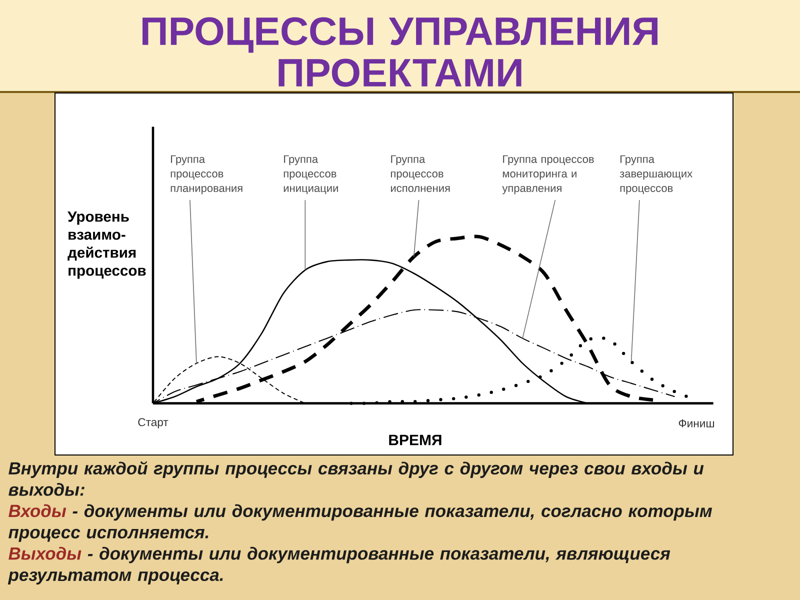 The image size is (800, 600). What do you see at coordinates (37, 511) in the screenshot?
I see `text: Входы` at bounding box center [37, 511].